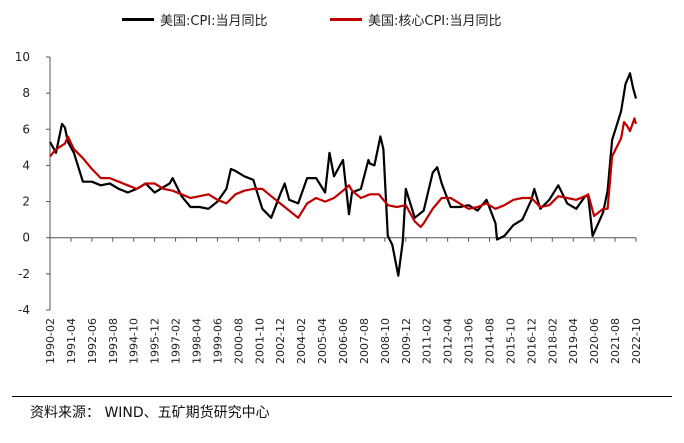 This screenshot has width=684, height=443. I want to click on x-tick-label: 2021-08, so click(615, 341).